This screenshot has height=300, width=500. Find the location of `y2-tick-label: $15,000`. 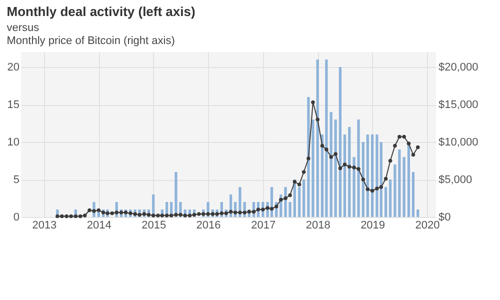

y2-tick-label: $15,000 is located at coordinates (458, 105).